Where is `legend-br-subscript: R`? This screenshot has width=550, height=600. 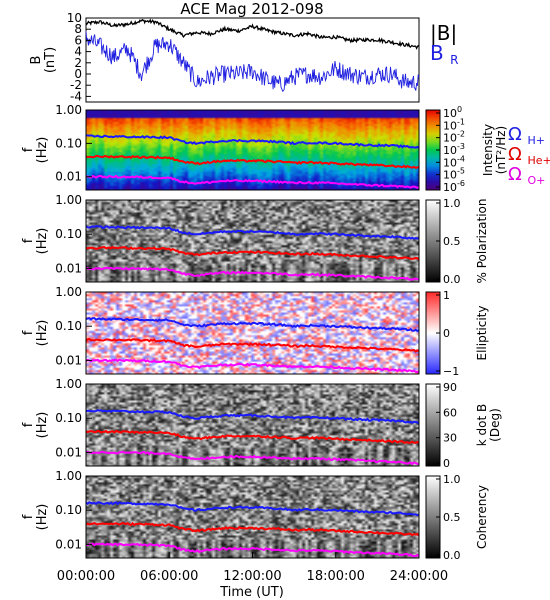 legend-br-subscript: R is located at coordinates (454, 60).